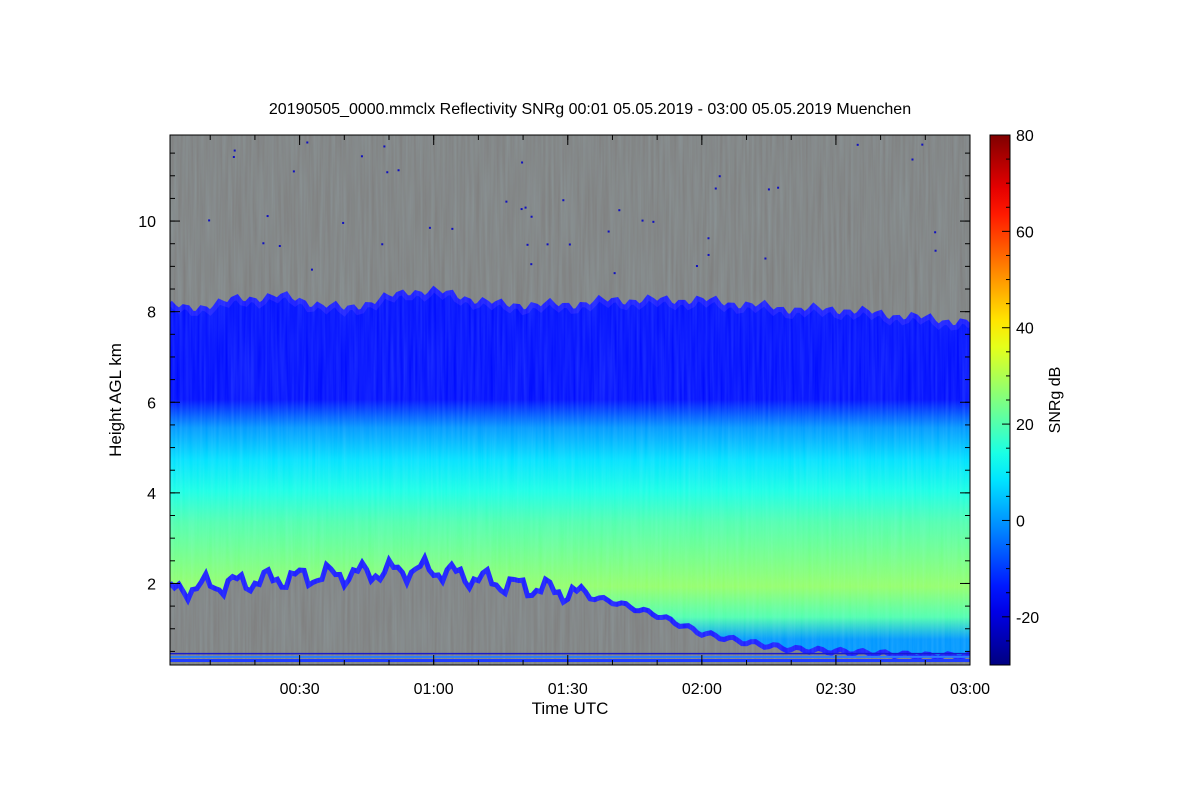 The height and width of the screenshot is (800, 1200). I want to click on y-tick-label: 6, so click(151, 403).